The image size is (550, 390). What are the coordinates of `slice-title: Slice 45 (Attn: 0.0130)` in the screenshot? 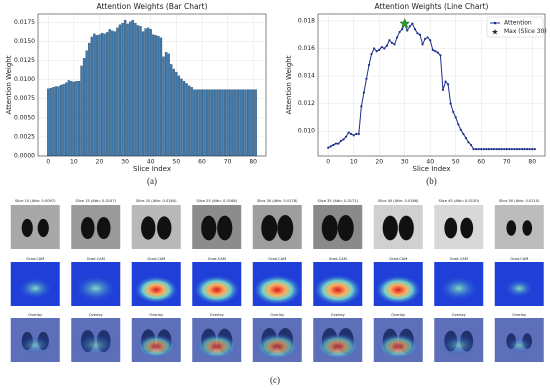 It's located at (458, 201).